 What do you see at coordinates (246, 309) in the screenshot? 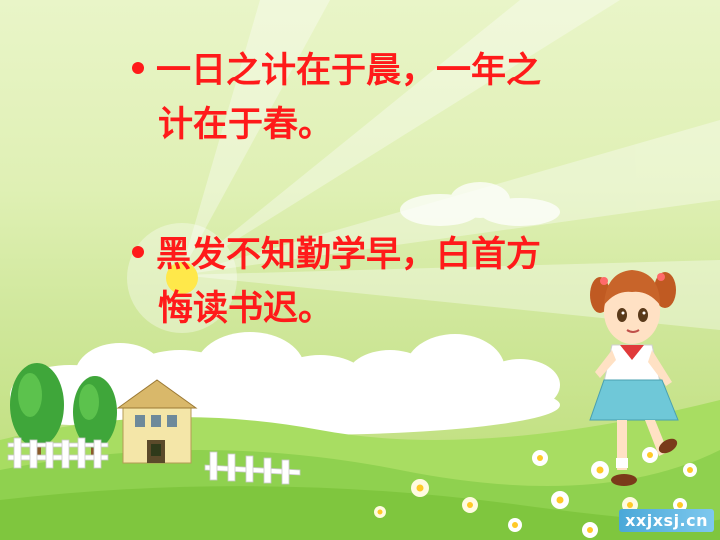
I see `bullet-line: 悔读书迟。` at bounding box center [246, 309].